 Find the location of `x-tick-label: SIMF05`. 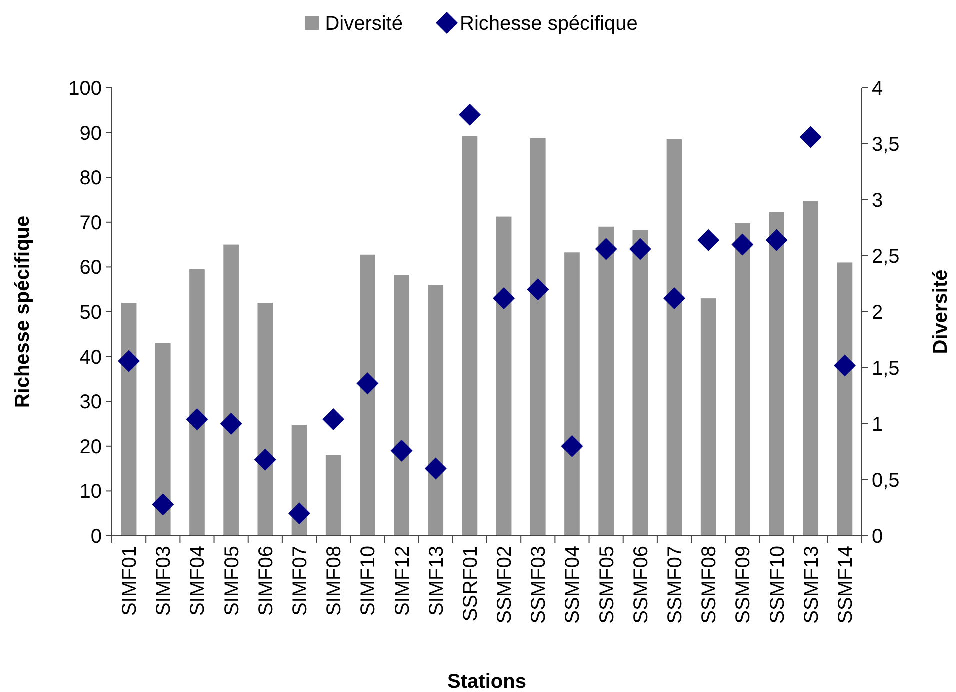

x-tick-label: SIMF05 is located at coordinates (232, 581).